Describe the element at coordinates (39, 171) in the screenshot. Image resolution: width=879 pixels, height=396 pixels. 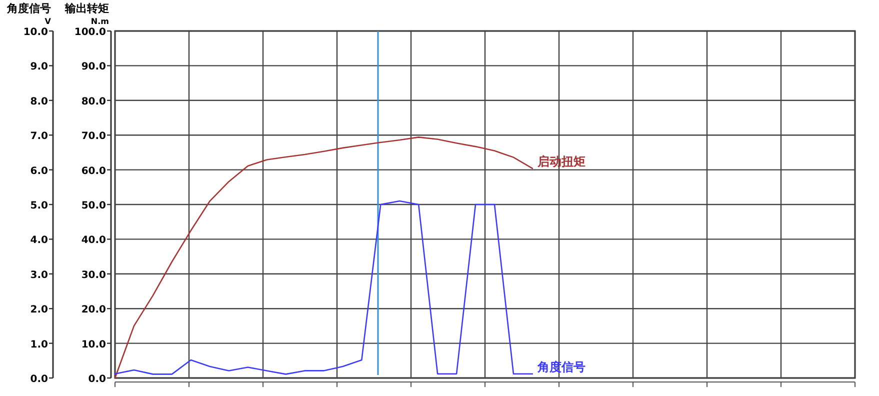
I see `text: 6.0` at that location.